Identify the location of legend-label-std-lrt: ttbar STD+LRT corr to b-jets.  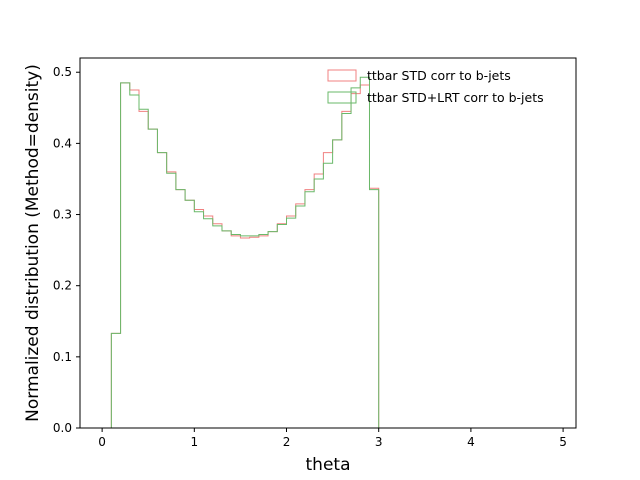
(455, 97).